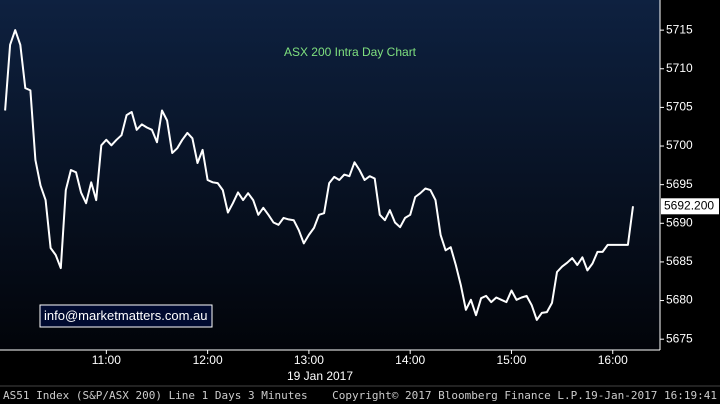 This screenshot has width=720, height=404. Describe the element at coordinates (679, 107) in the screenshot. I see `y-tick-label: 5705` at that location.